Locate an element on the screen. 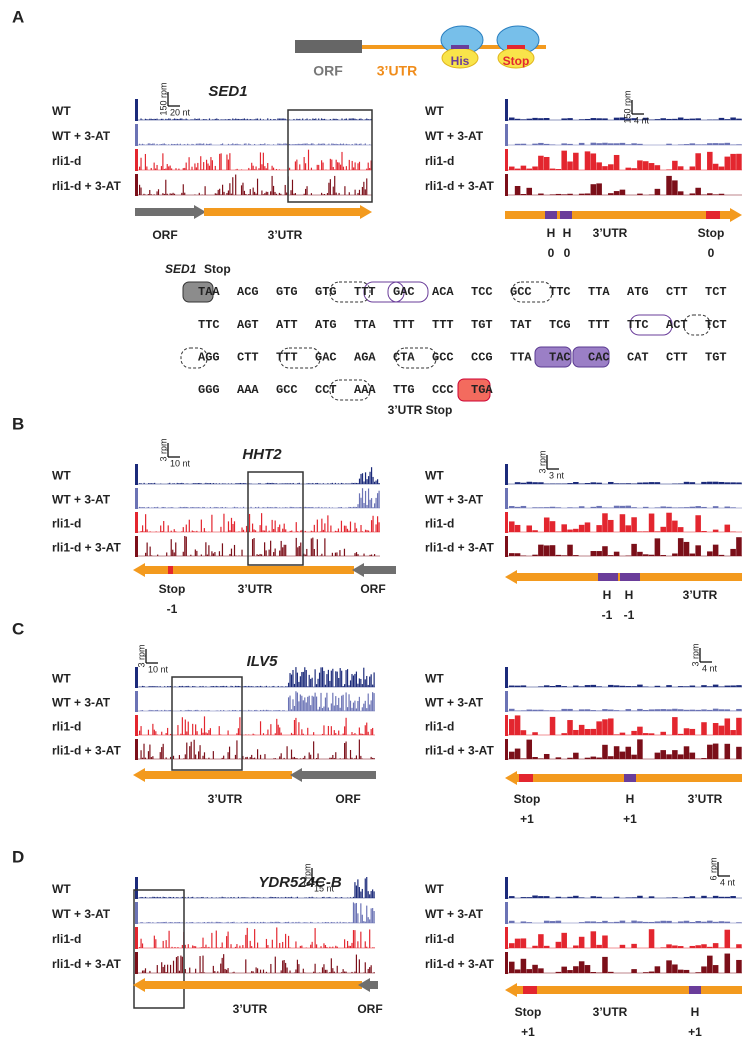  codon: TAA is located at coordinates (209, 292).